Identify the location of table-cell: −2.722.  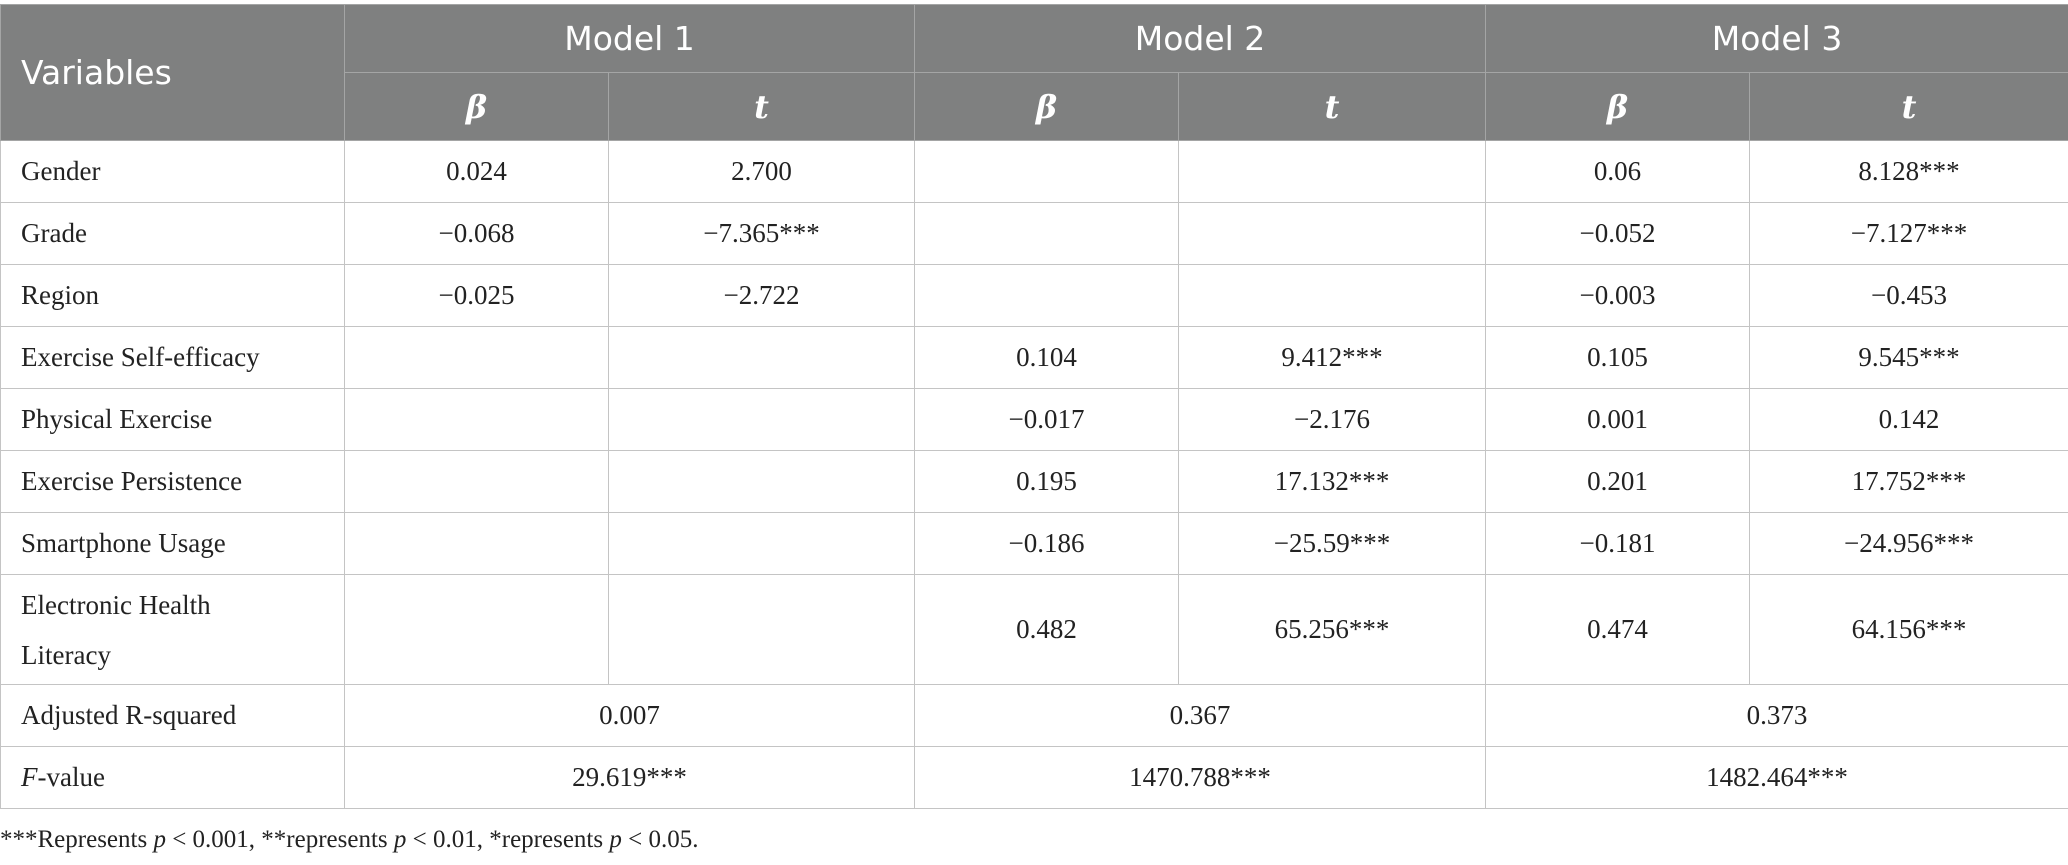
(761, 295).